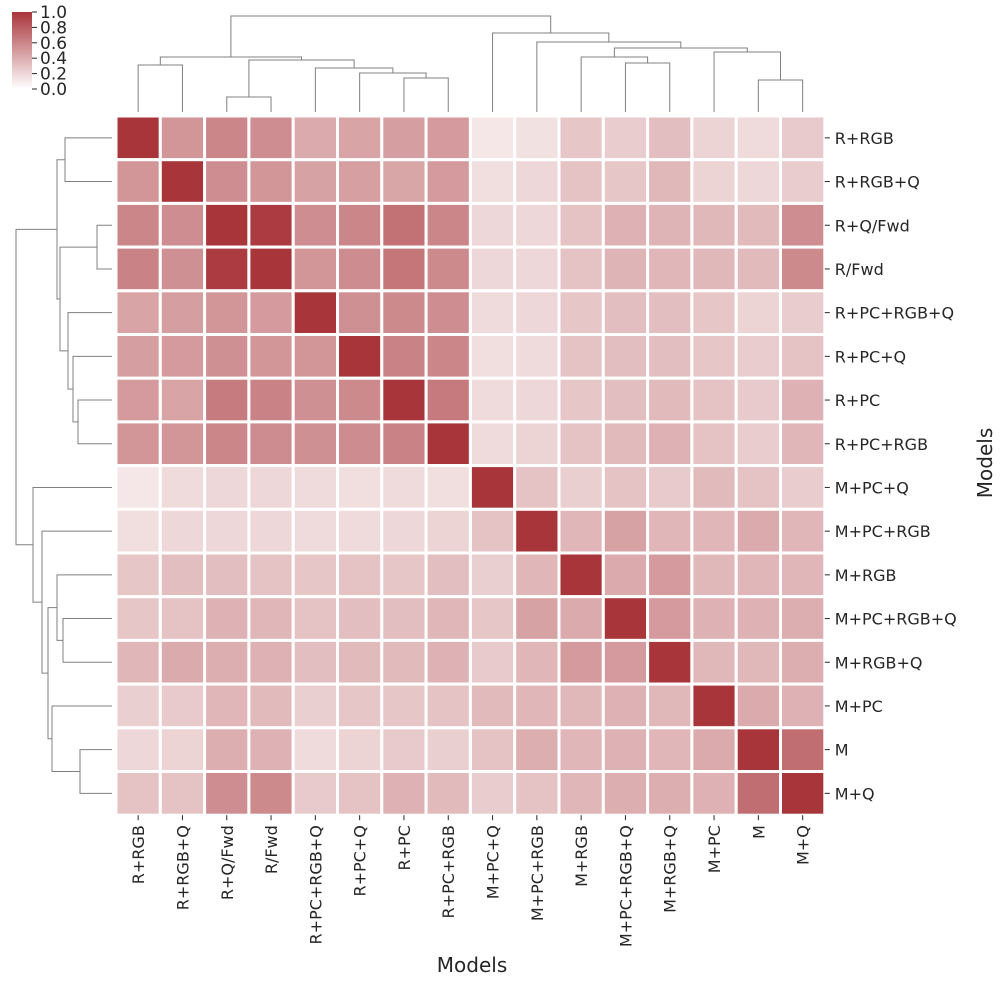  I want to click on colorbar-tick-label: 0.2, so click(53, 75).